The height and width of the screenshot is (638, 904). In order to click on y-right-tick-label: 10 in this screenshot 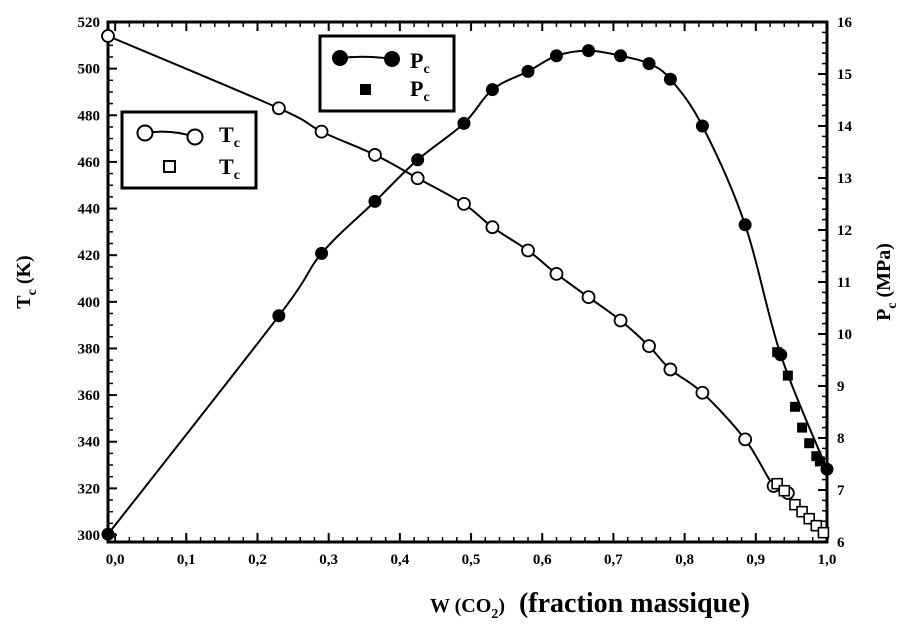, I will do `click(844, 335)`.